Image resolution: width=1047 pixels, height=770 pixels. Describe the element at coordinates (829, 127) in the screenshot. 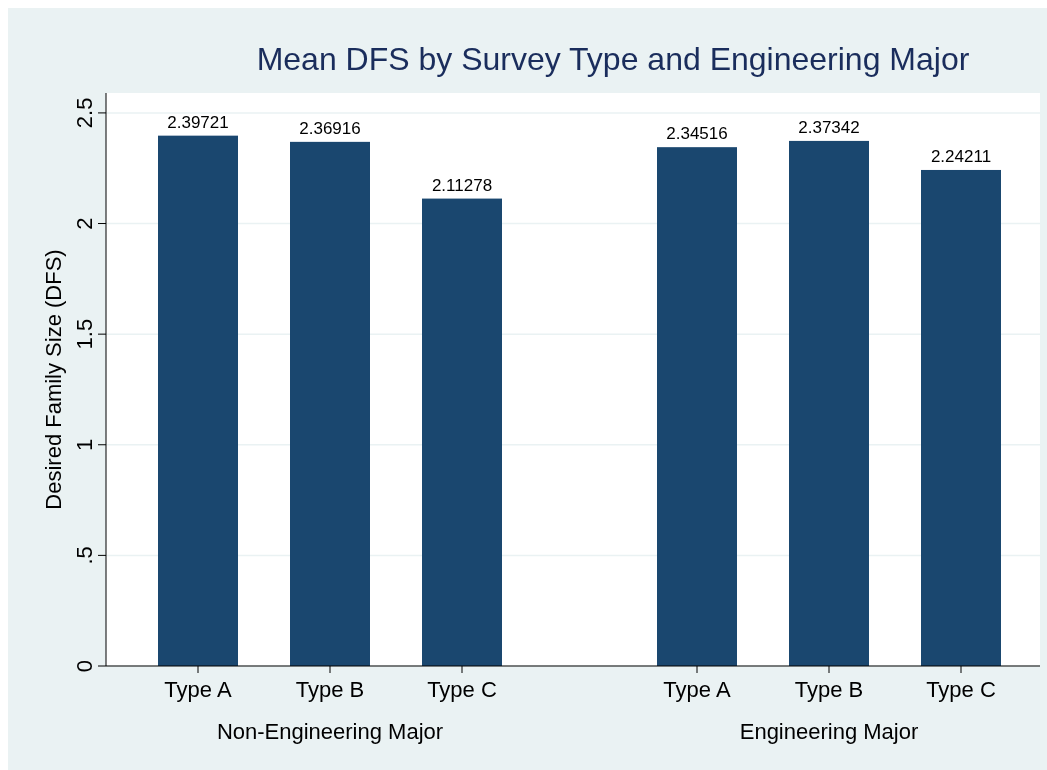

I see `data-label: 2.37342` at that location.